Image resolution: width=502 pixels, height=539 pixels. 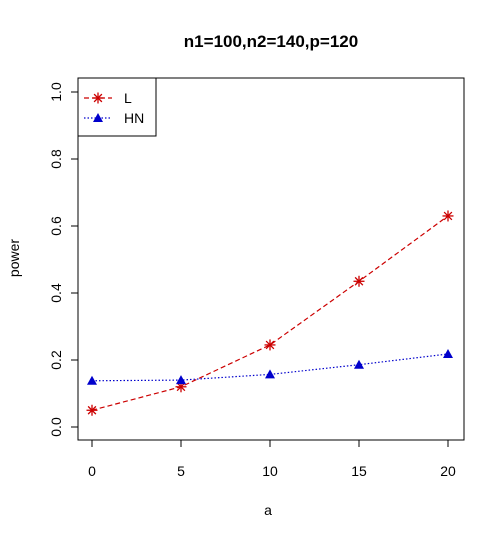 What do you see at coordinates (56, 159) in the screenshot?
I see `y-tick-label: 0.8` at bounding box center [56, 159].